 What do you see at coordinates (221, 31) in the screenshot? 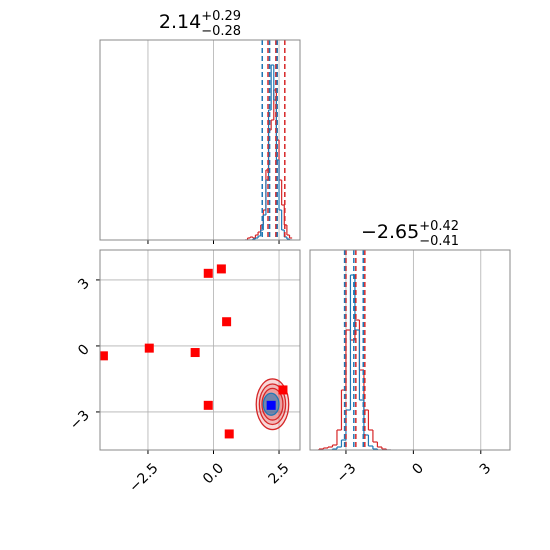
I see `title-lower: −0.28` at bounding box center [221, 31].